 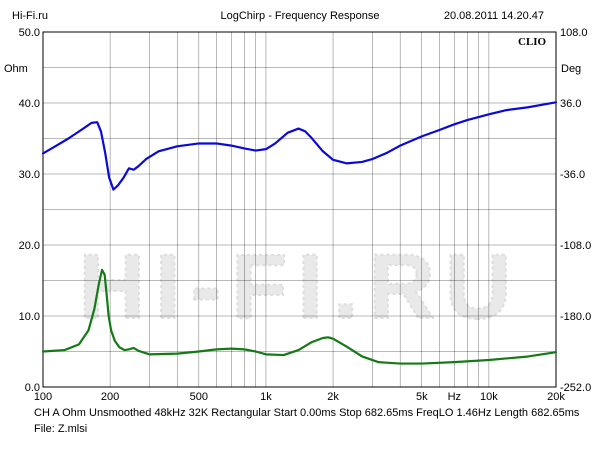 What do you see at coordinates (29, 210) in the screenshot?
I see `y-left-tick-labels: 0.0 10.0 20.0 30.0 40.0 50.0` at bounding box center [29, 210].